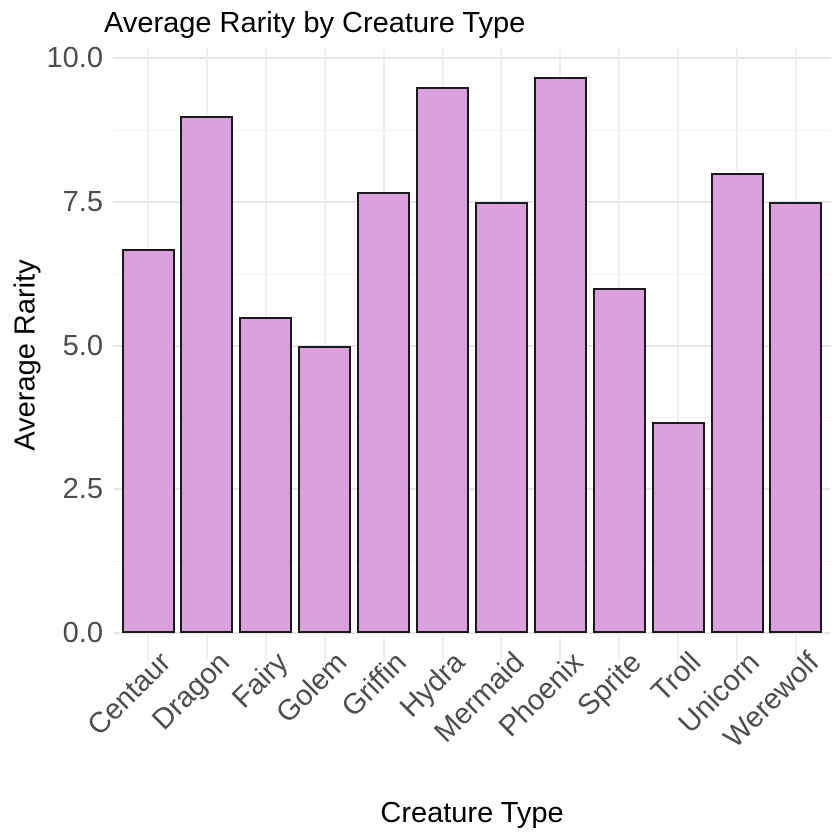  Describe the element at coordinates (82, 201) in the screenshot. I see `y-tick-label: 7.5` at that location.